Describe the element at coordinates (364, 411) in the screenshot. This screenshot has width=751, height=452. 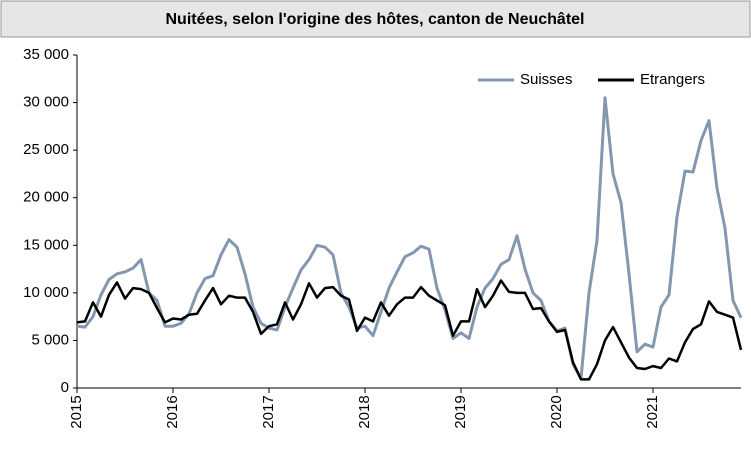
I see `x-tick-label: 2018` at that location.